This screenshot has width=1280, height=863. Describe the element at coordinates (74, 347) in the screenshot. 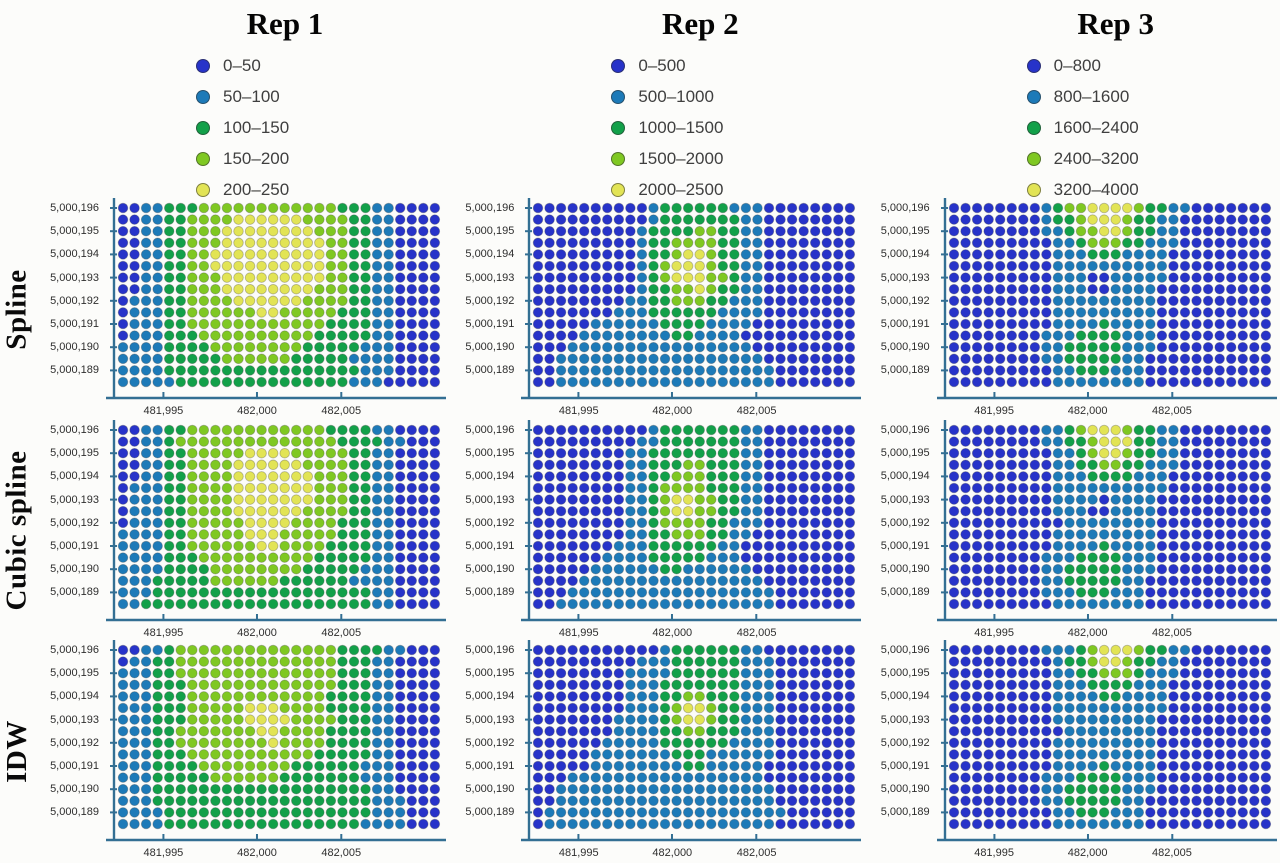

I see `y-tick-label: 5,000,190` at that location.